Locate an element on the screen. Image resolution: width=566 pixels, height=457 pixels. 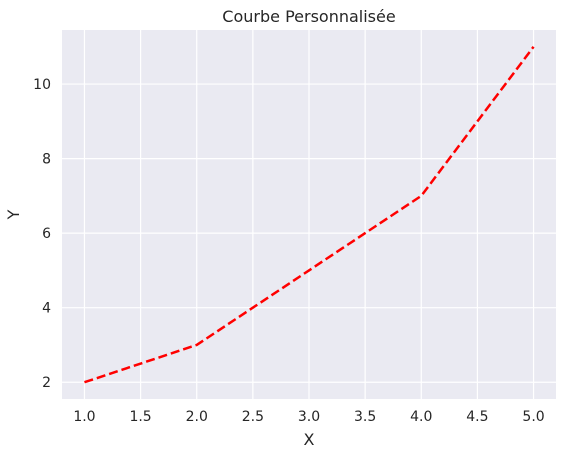
x-tick-label: 2.0 is located at coordinates (197, 417).